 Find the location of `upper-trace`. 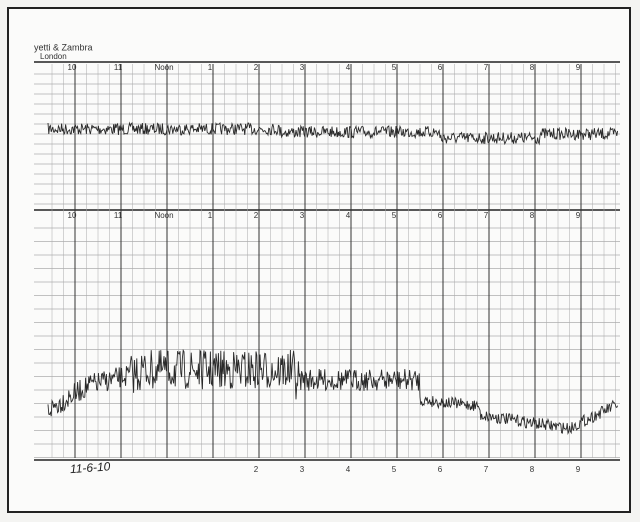

upper-trace is located at coordinates (333, 133).